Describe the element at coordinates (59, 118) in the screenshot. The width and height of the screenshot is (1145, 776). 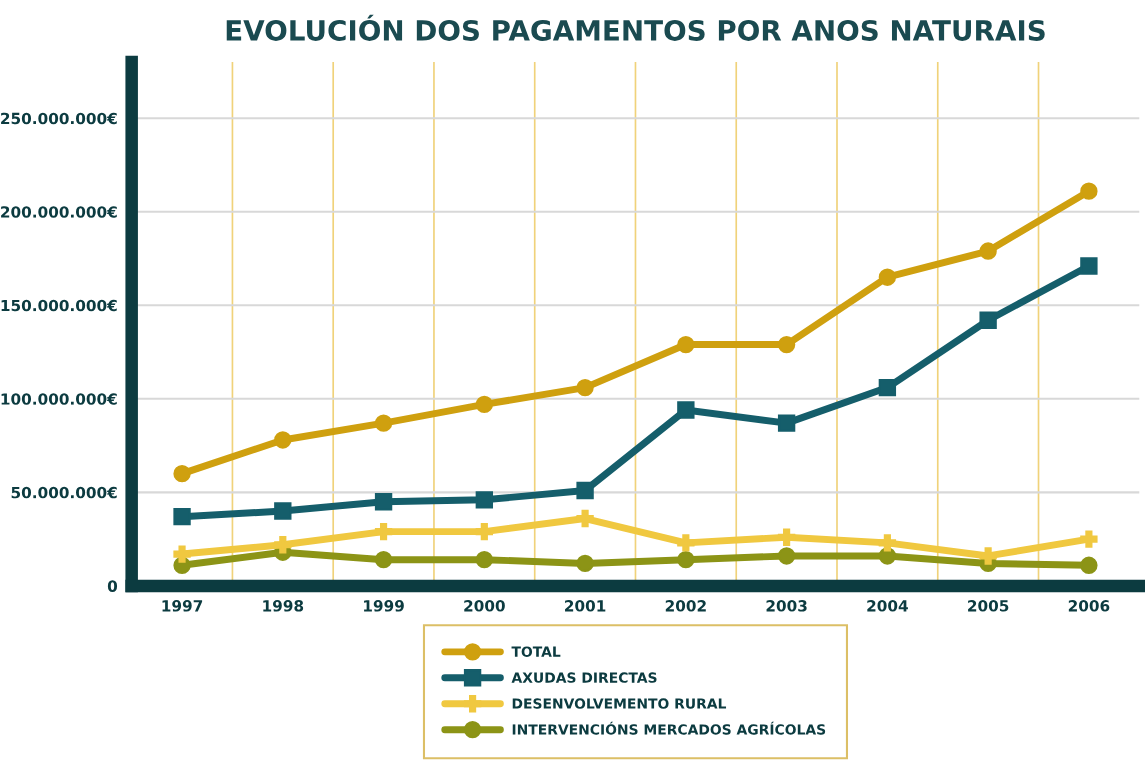
I see `y-tick-label: 250.000.000€` at that location.